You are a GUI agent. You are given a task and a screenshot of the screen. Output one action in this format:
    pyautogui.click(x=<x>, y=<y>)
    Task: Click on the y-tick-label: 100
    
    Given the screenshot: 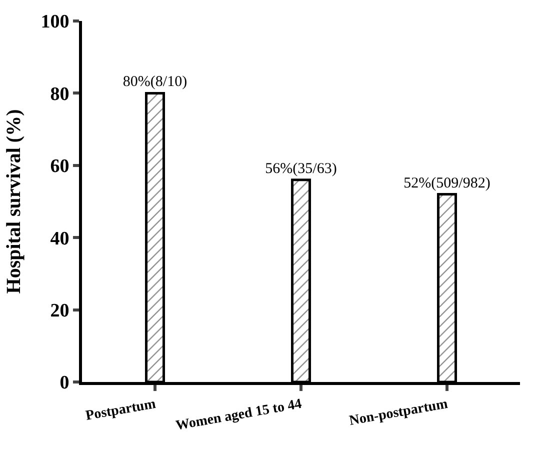 What is the action you would take?
    pyautogui.click(x=55, y=22)
    